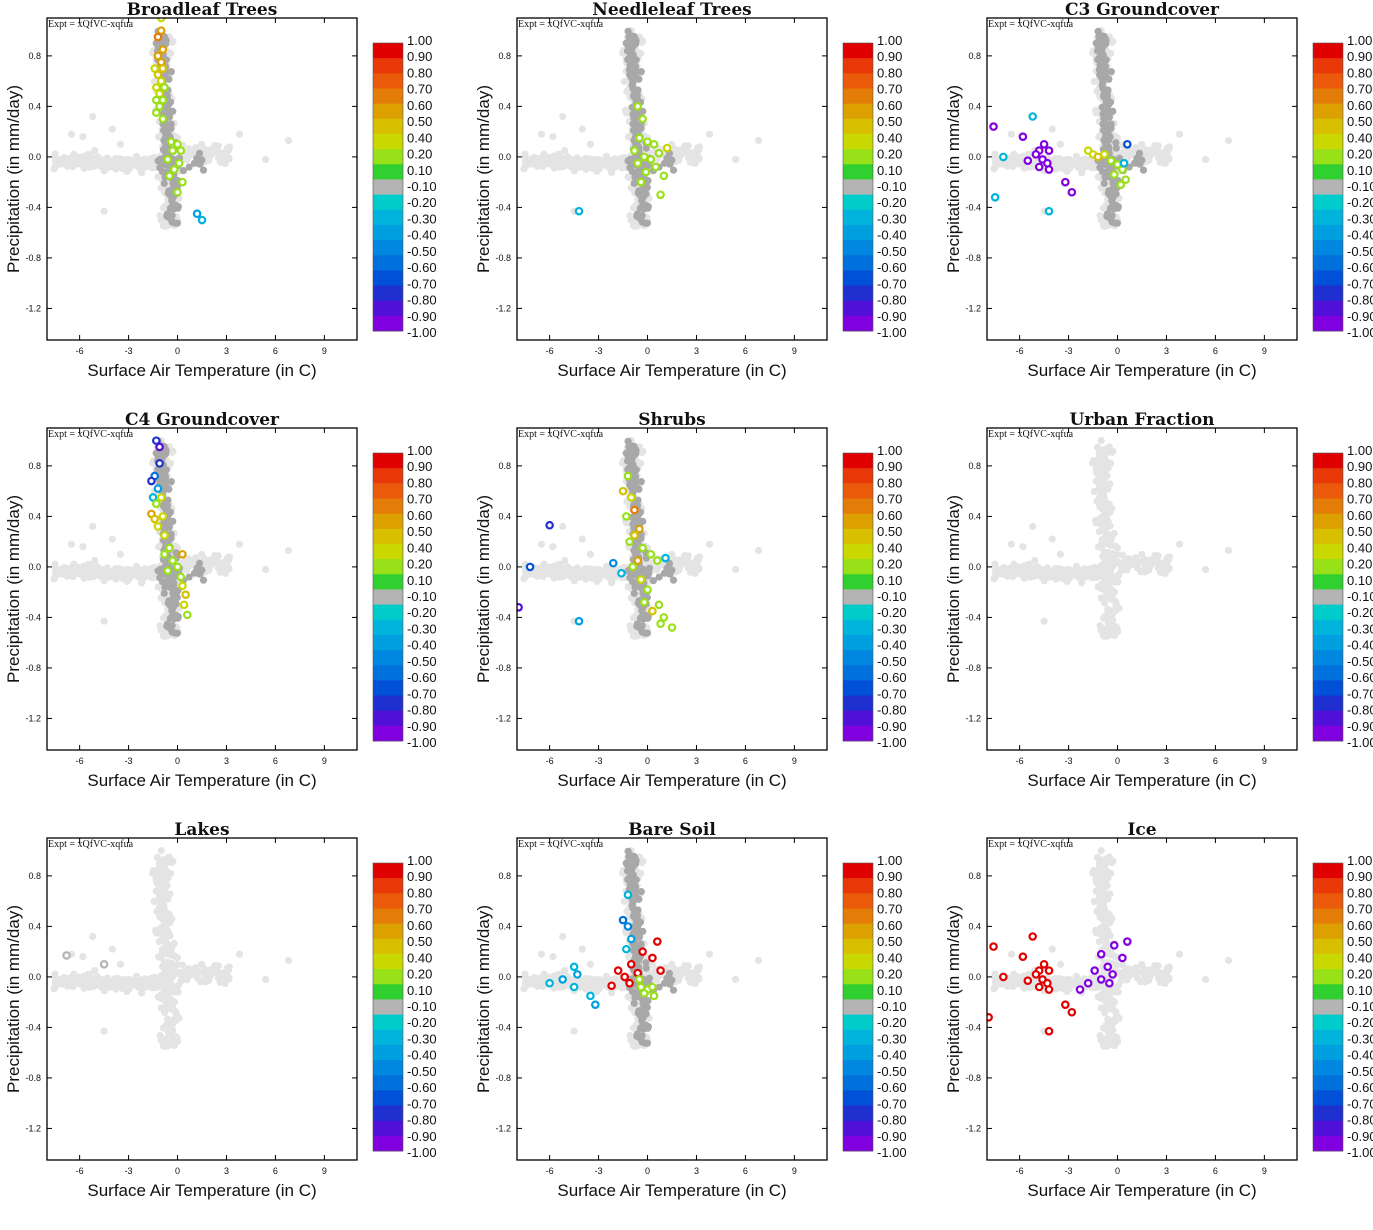 The height and width of the screenshot is (1230, 1373). I want to click on colorbar-label: 0.50, so click(889, 531).